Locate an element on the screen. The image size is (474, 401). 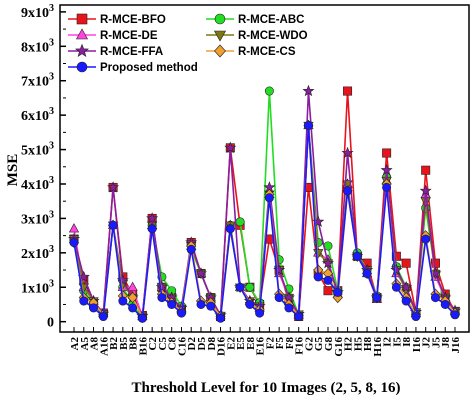
x-tick-label: E2 is located at coordinates (231, 343).